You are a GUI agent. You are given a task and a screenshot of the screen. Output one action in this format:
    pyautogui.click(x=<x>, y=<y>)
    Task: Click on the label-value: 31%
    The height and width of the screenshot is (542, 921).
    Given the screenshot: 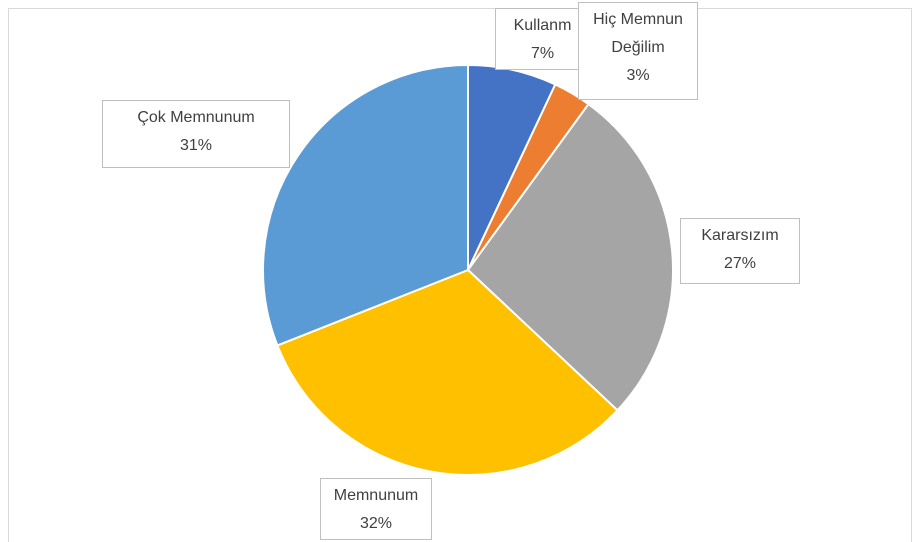 What is the action you would take?
    pyautogui.click(x=196, y=145)
    